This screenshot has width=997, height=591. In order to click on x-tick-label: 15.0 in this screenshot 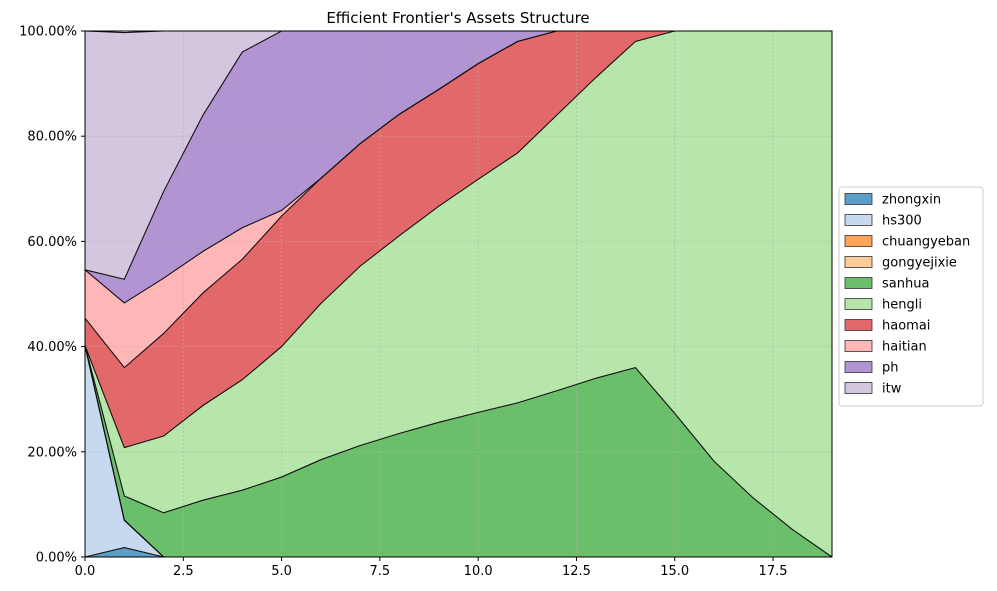, I will do `click(674, 571)`.